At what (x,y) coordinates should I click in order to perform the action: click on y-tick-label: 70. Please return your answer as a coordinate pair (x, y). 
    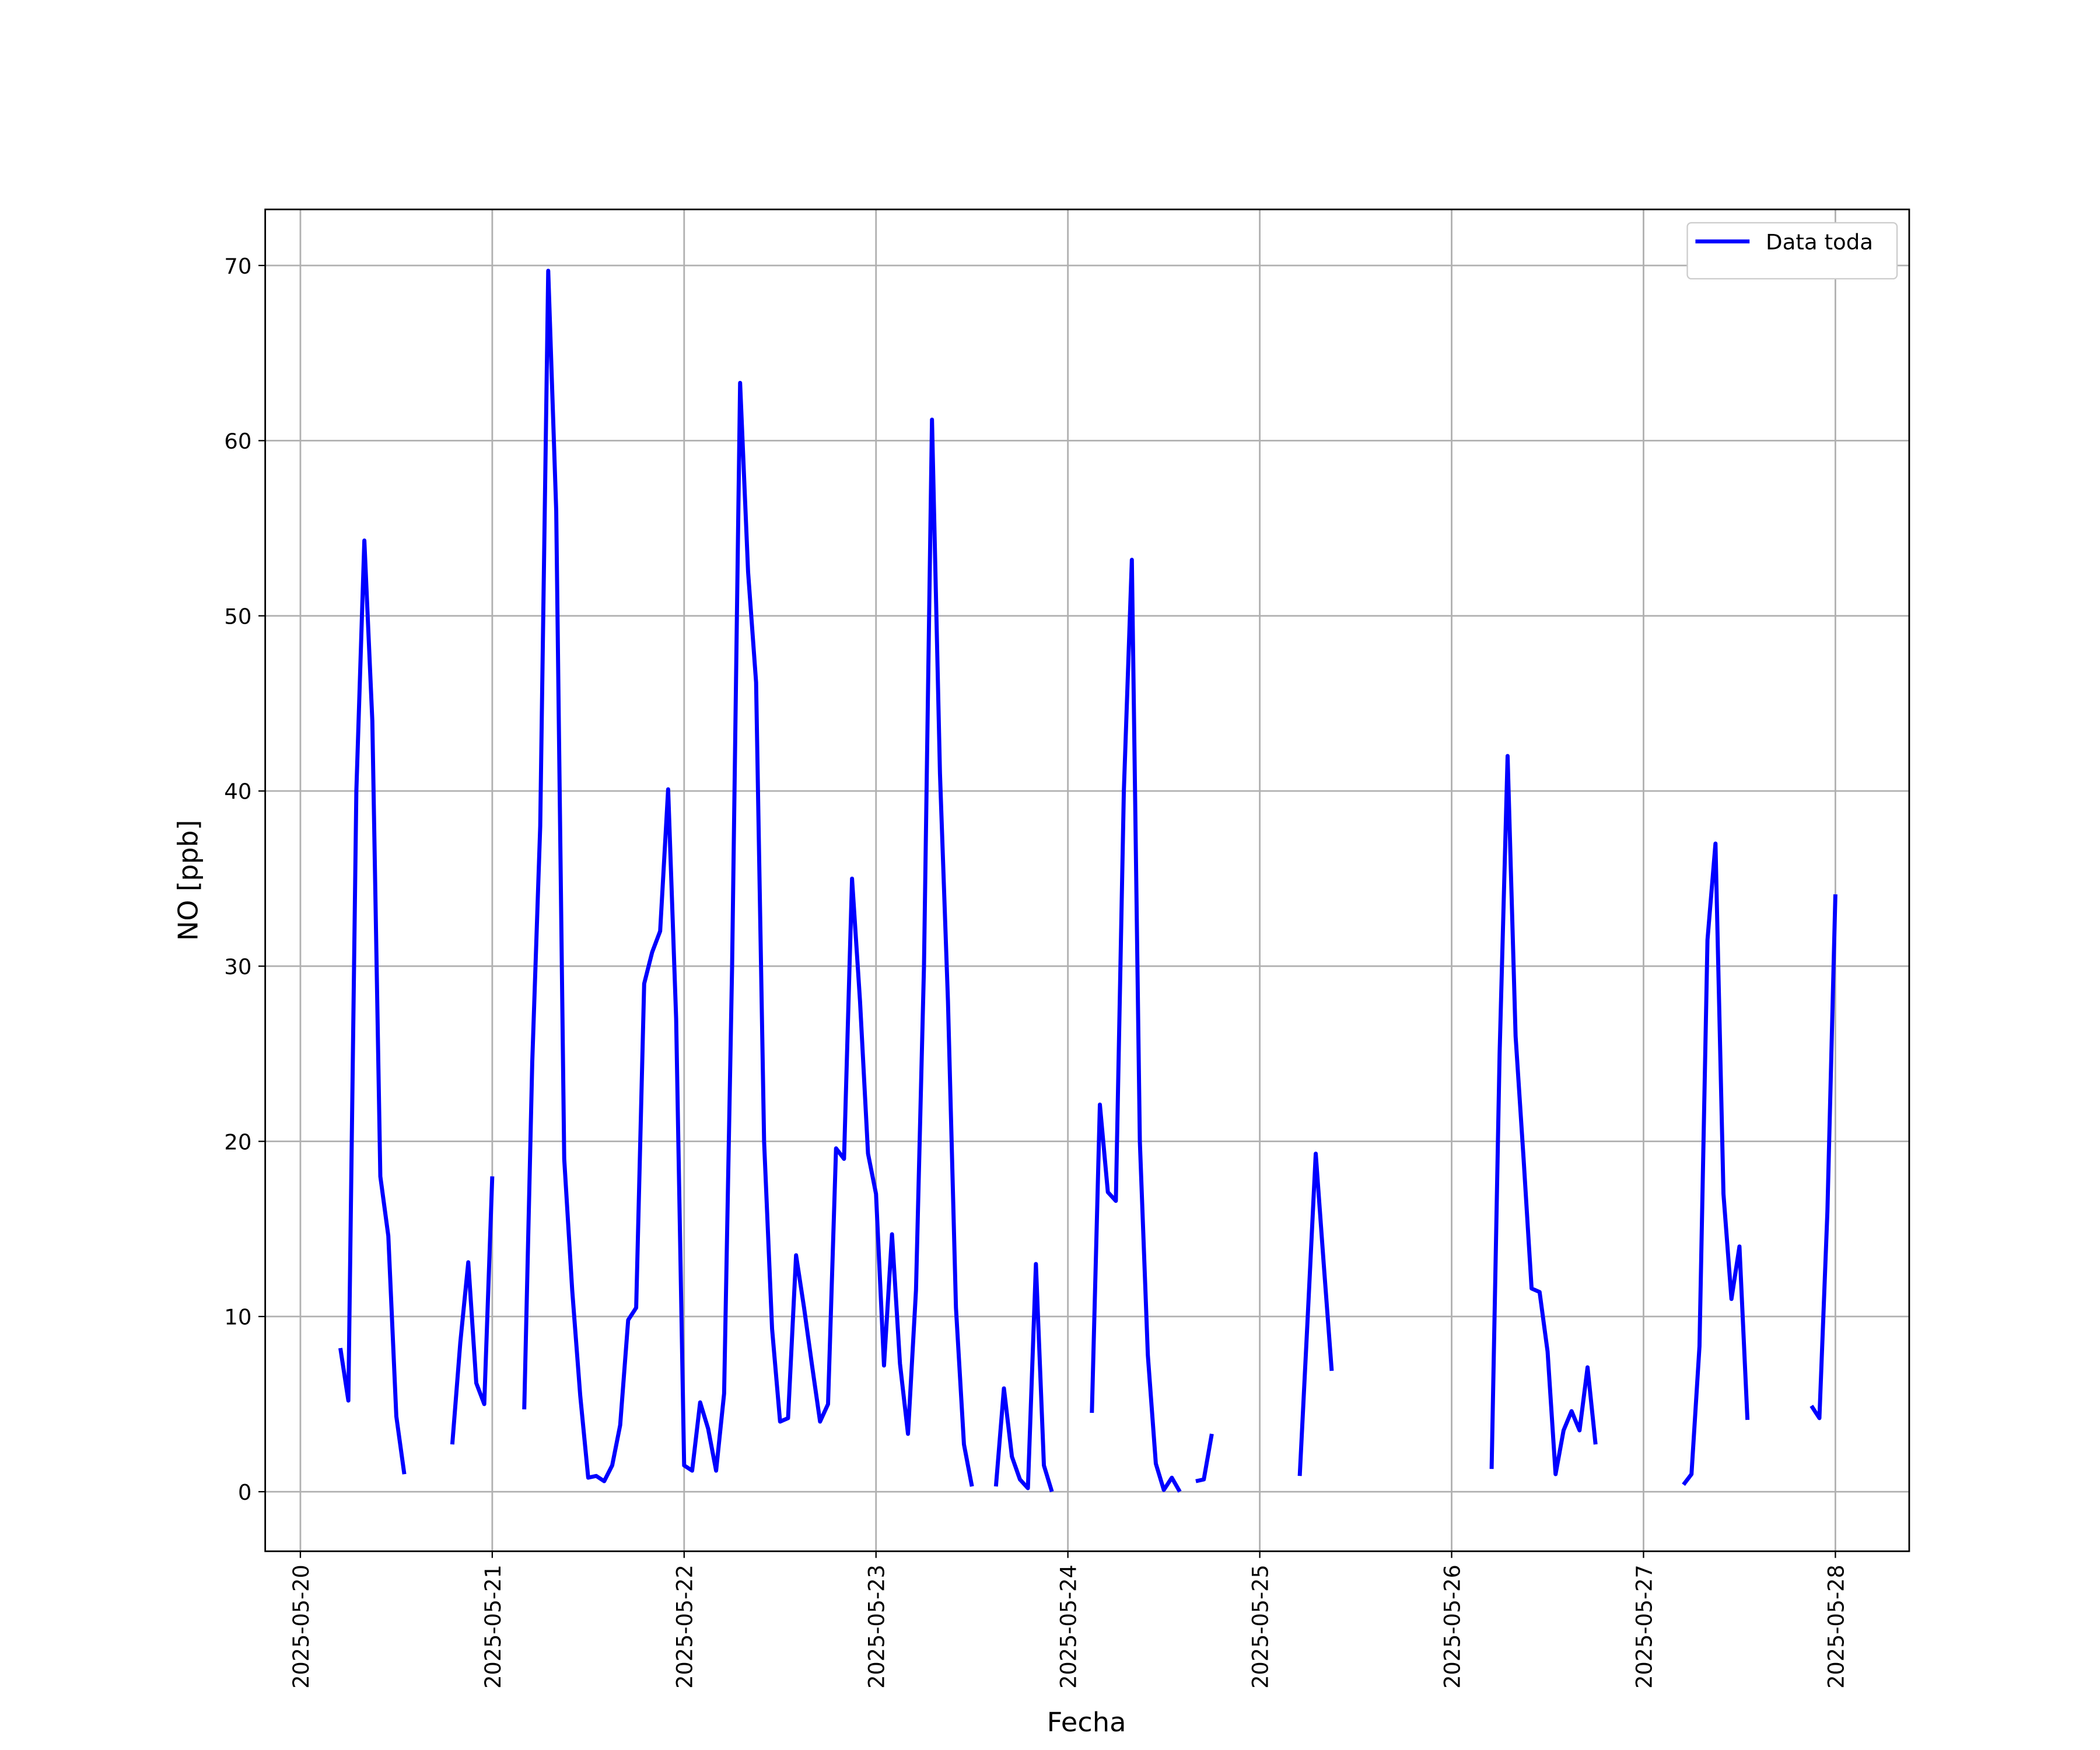
    Looking at the image, I should click on (237, 266).